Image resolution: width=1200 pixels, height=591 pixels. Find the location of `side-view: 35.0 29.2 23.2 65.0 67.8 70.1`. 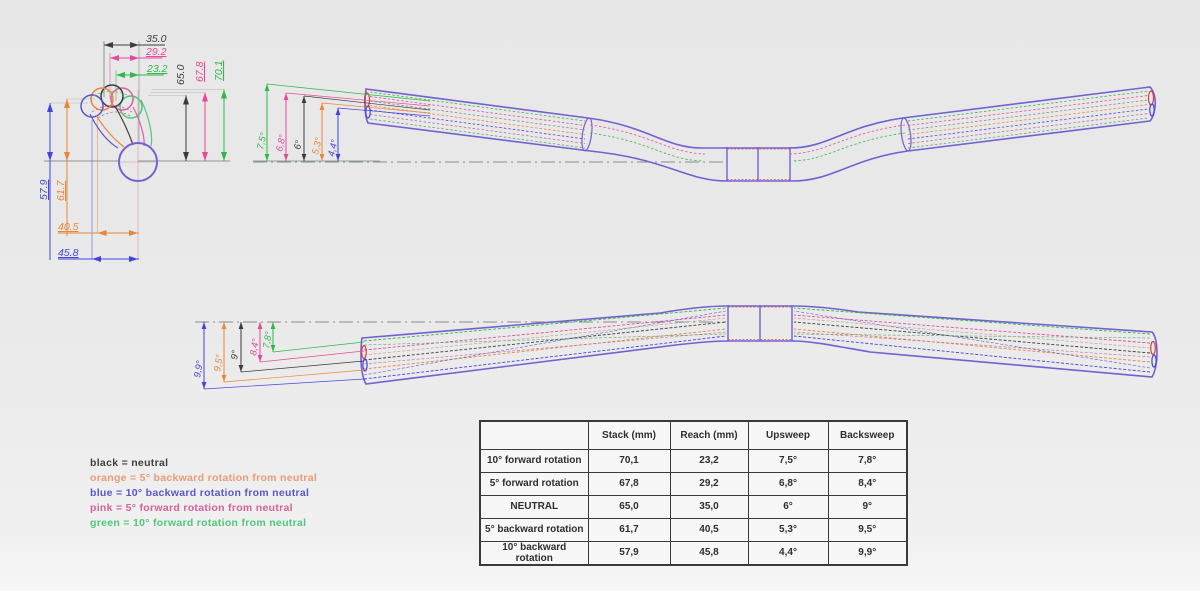

side-view: 35.0 29.2 23.2 65.0 67.8 70.1 is located at coordinates (134, 147).